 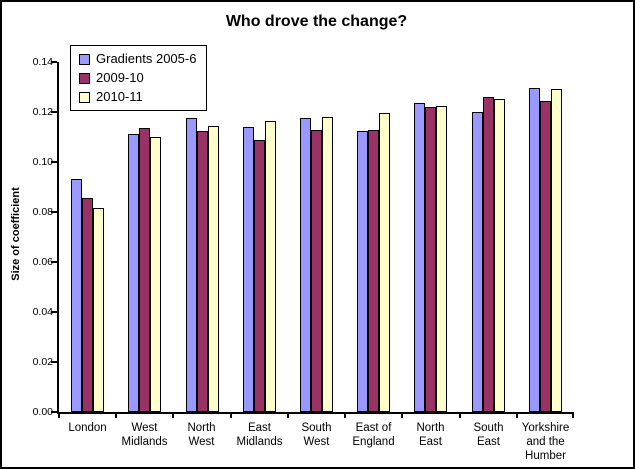 What do you see at coordinates (42, 62) in the screenshot?
I see `y-axis-tick-label: 0.14` at bounding box center [42, 62].